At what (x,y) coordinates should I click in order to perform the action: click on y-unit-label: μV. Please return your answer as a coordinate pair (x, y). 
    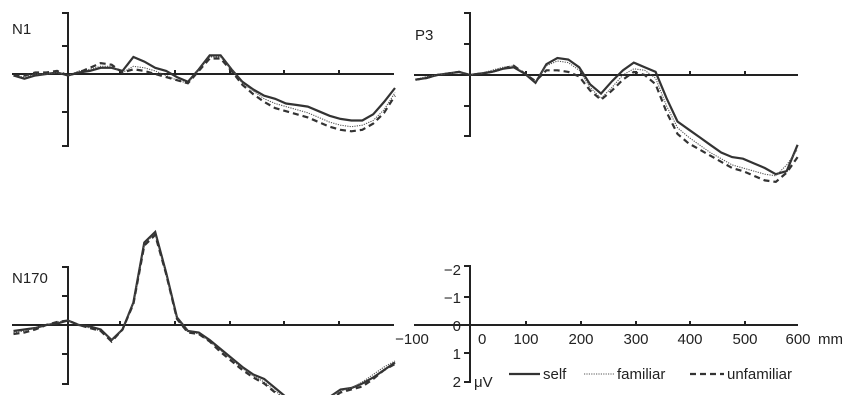
    Looking at the image, I should click on (483, 382).